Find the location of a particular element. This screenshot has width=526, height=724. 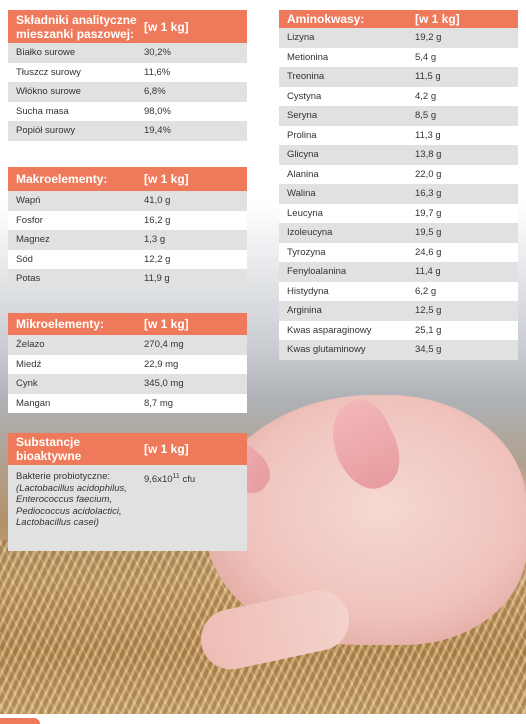

row-value: 30,2% is located at coordinates (157, 53).